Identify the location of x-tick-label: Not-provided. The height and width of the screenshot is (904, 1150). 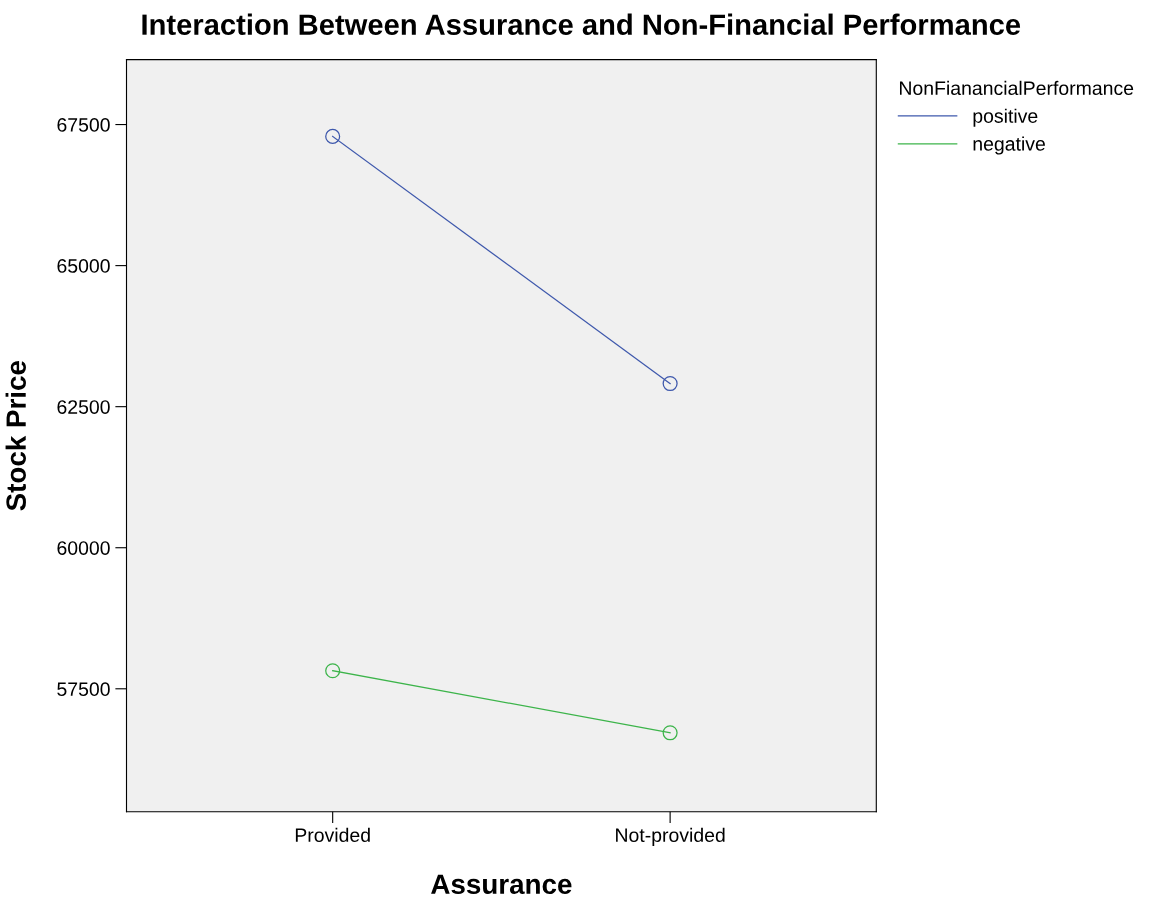
(670, 836).